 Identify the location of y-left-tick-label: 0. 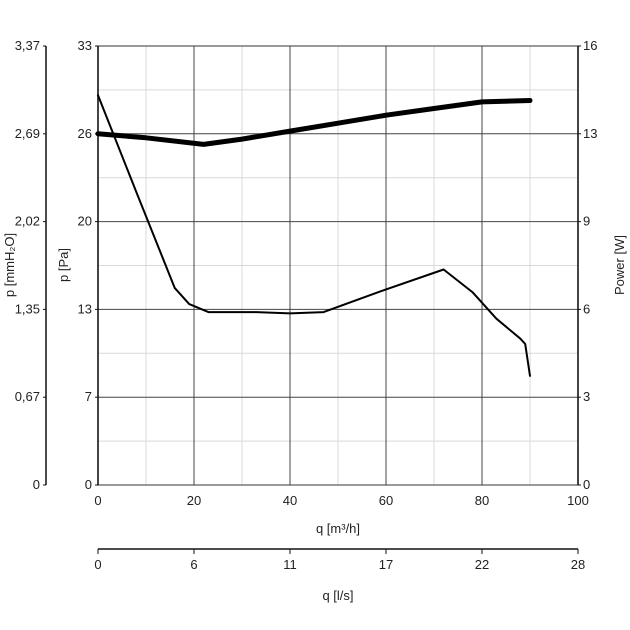
(88, 484).